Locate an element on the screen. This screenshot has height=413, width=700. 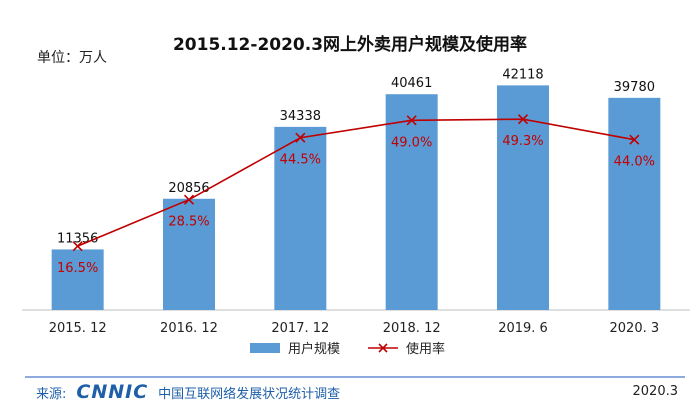
x-tick-label-5: 2020. 3 is located at coordinates (635, 328).